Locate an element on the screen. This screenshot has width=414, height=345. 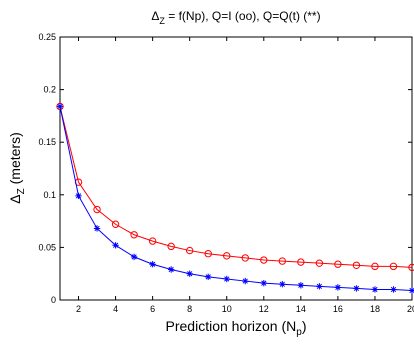
x-tick-label: 10 is located at coordinates (227, 309).